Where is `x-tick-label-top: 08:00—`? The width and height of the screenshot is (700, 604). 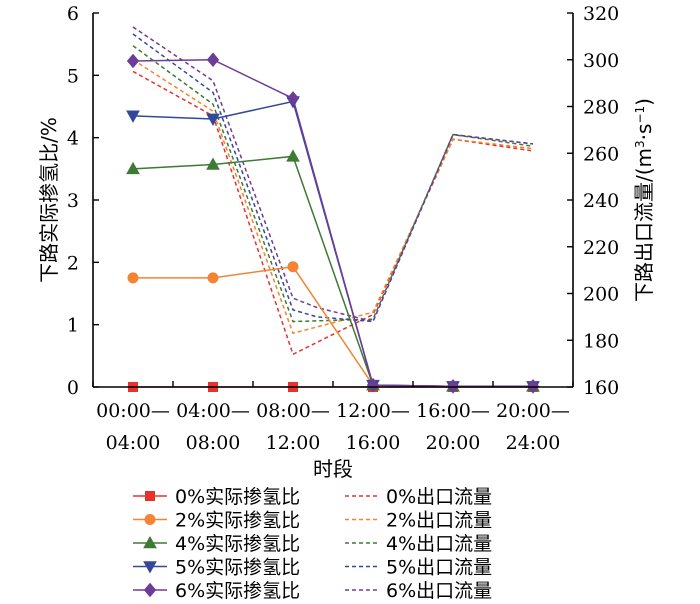
x-tick-label-top: 08:00— is located at coordinates (293, 411).